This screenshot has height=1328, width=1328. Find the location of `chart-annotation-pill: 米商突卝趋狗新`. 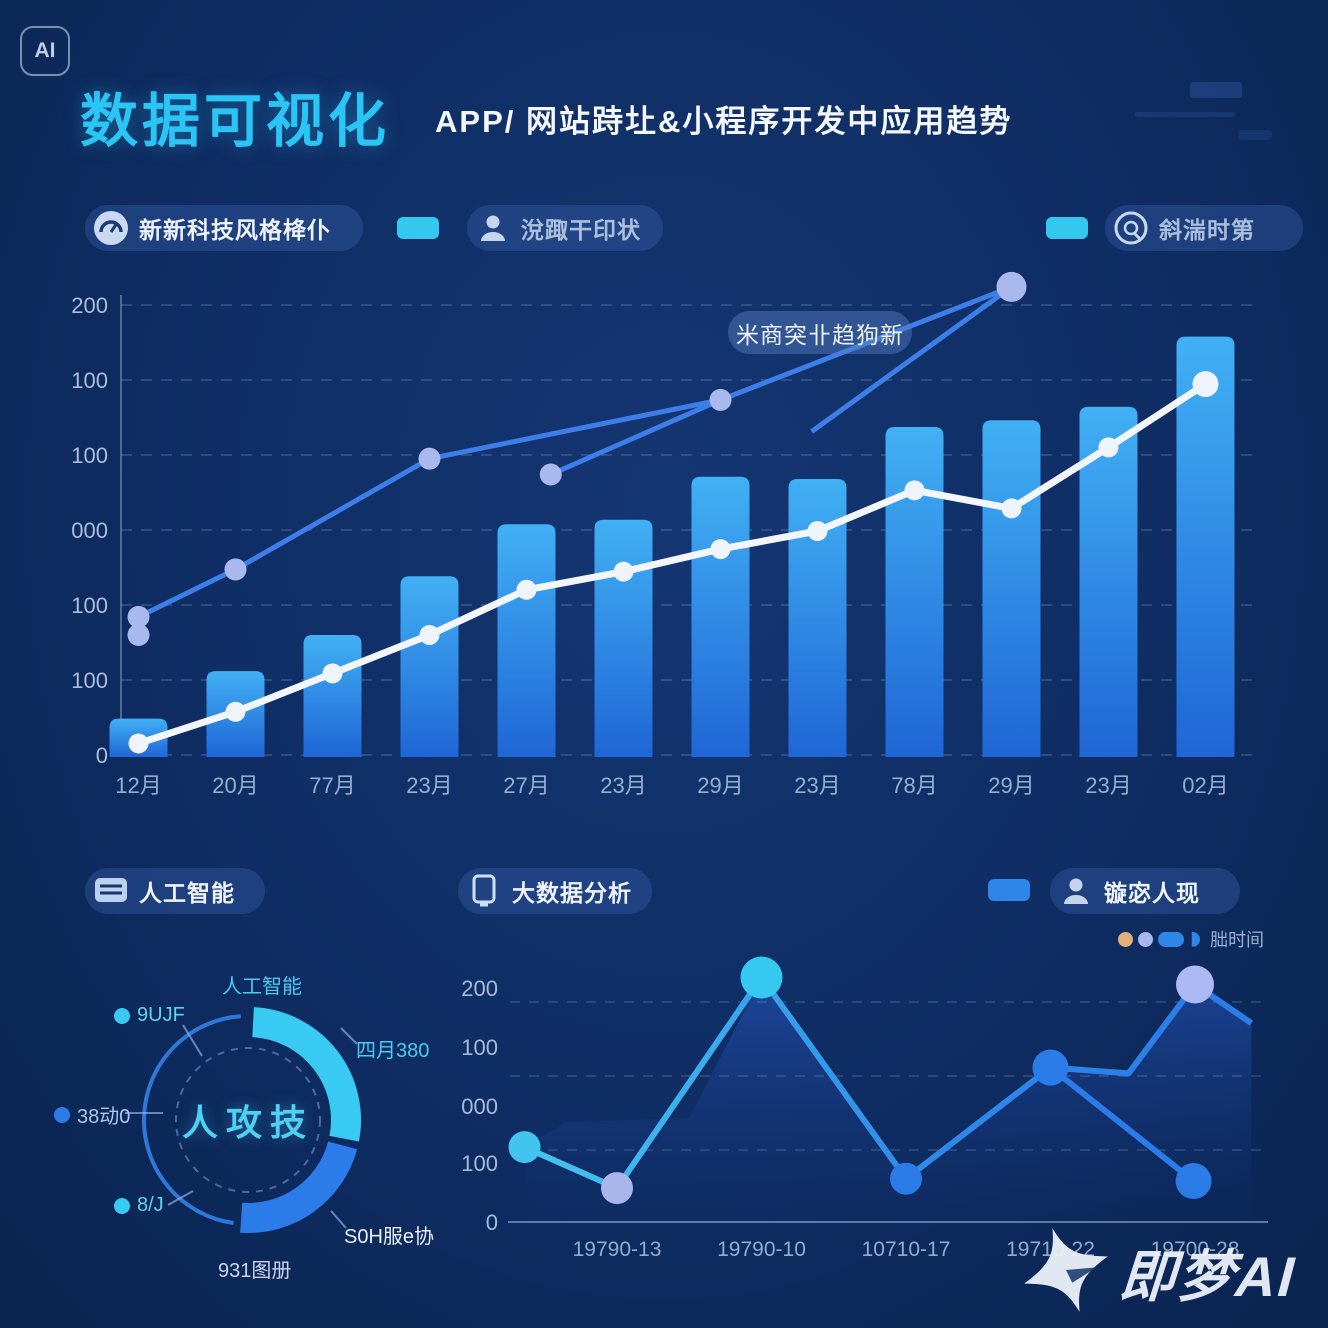

chart-annotation-pill: 米商突卝趋狗新 is located at coordinates (820, 332).